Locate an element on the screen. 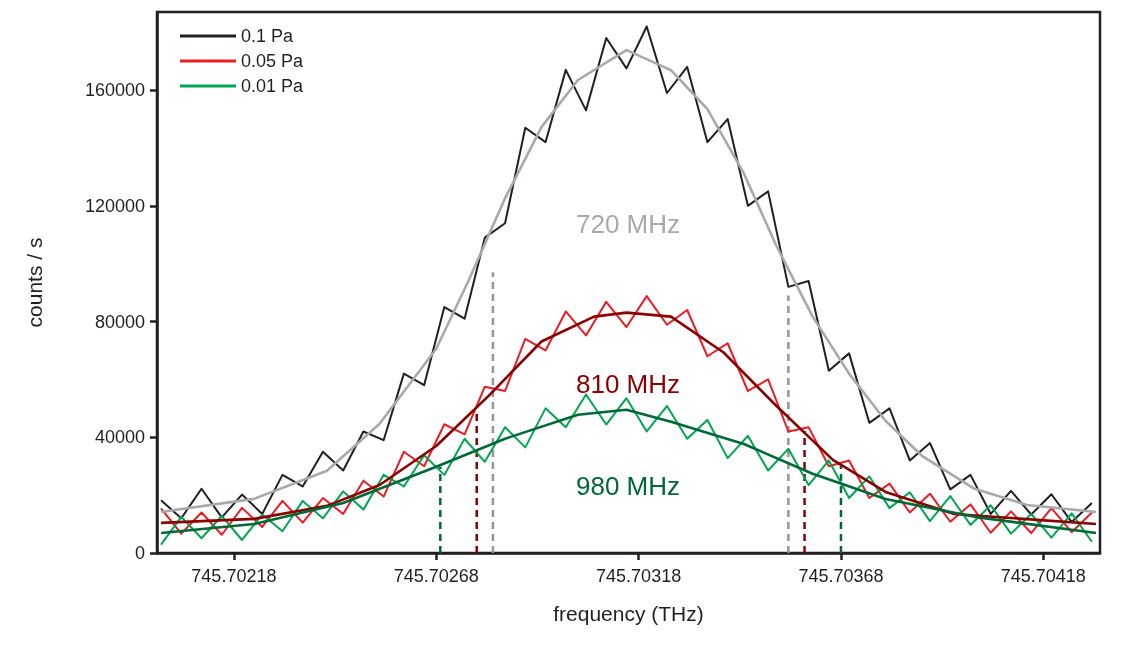 The width and height of the screenshot is (1123, 655). x-tick-label: 745.70268 is located at coordinates (436, 576).